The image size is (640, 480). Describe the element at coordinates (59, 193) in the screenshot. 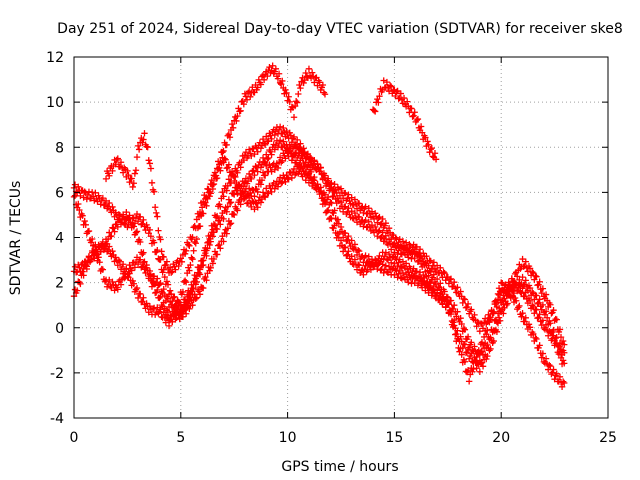

I see `y-tick-label: 6` at that location.